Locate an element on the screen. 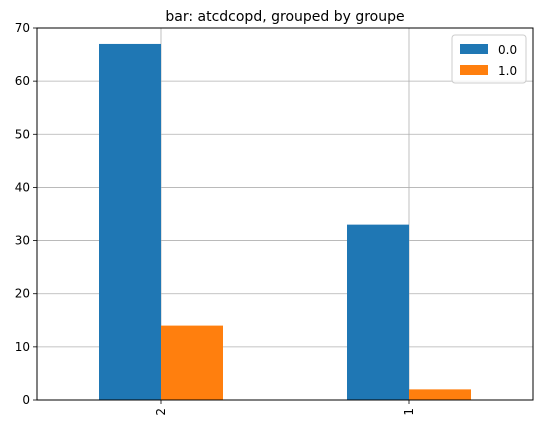  legend: 0.0 1.0 is located at coordinates (489, 59).